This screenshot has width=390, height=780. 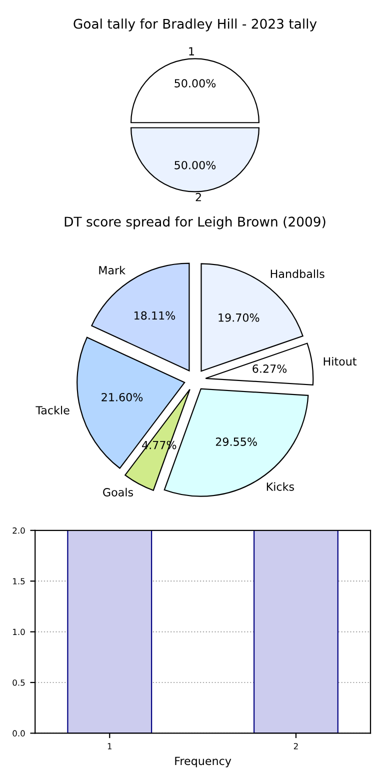 What do you see at coordinates (340, 361) in the screenshot?
I see `slice-label: Hitout` at bounding box center [340, 361].